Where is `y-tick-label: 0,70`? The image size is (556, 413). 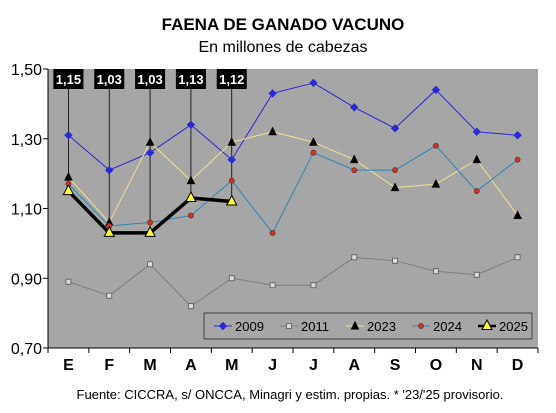 y-tick-label: 0,70 is located at coordinates (26, 349).